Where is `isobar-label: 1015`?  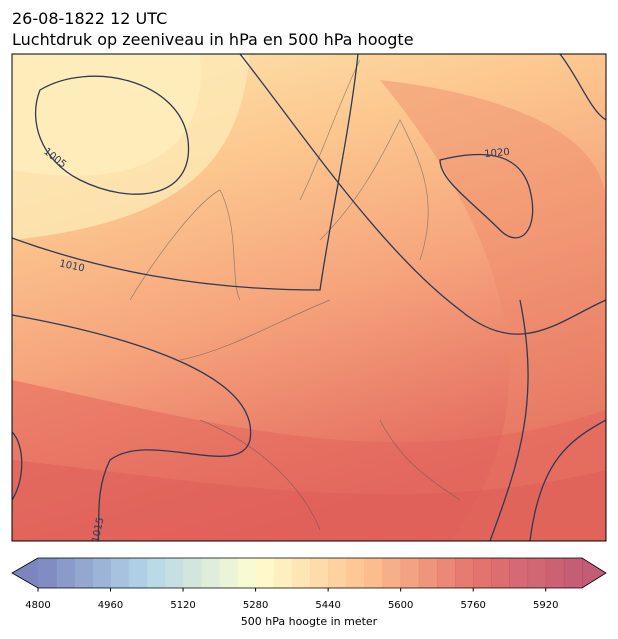 isobar-label: 1015 is located at coordinates (98, 530).